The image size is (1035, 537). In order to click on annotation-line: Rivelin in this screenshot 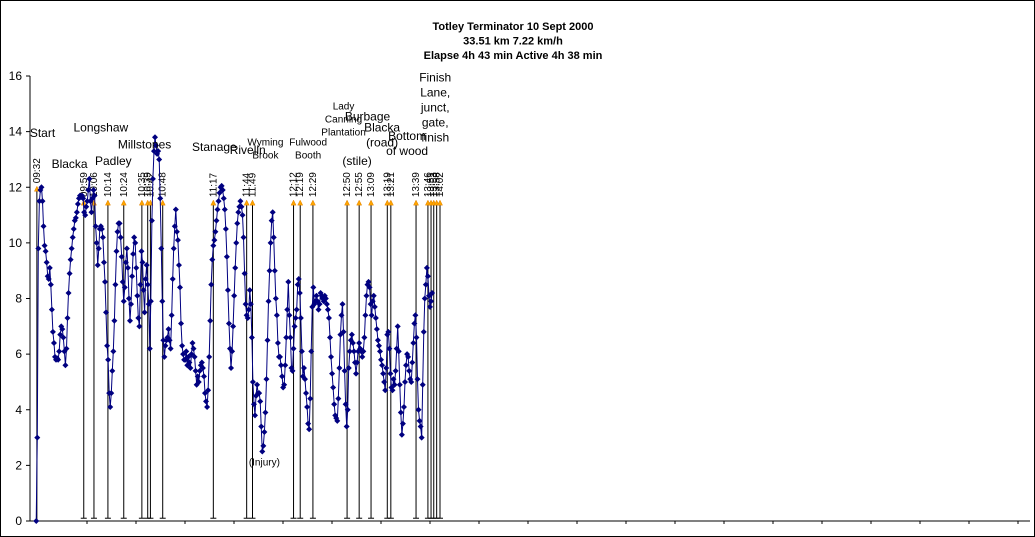, I will do `click(248, 150)`.